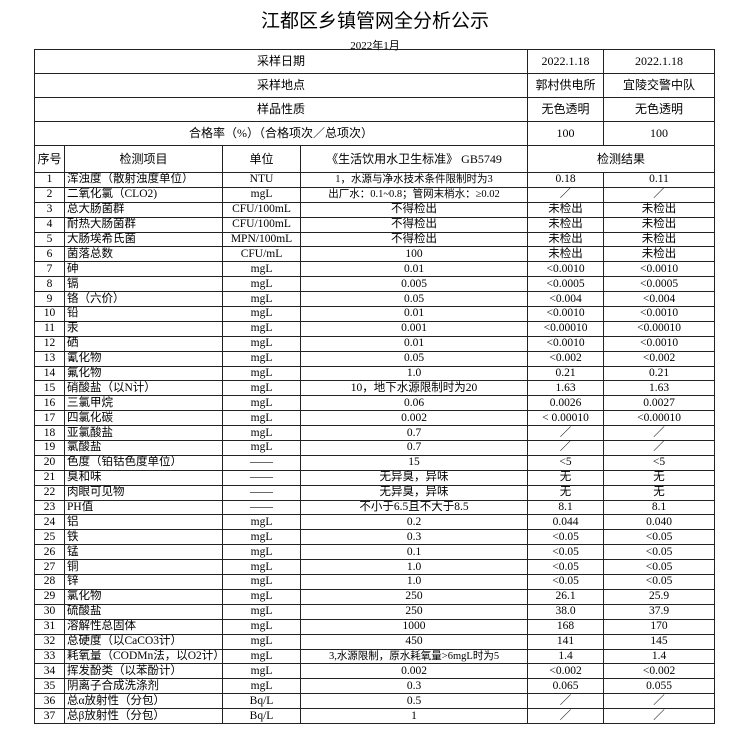 Image resolution: width=750 pixels, height=735 pixels. Describe the element at coordinates (49, 284) in the screenshot. I see `row-no: 8` at that location.